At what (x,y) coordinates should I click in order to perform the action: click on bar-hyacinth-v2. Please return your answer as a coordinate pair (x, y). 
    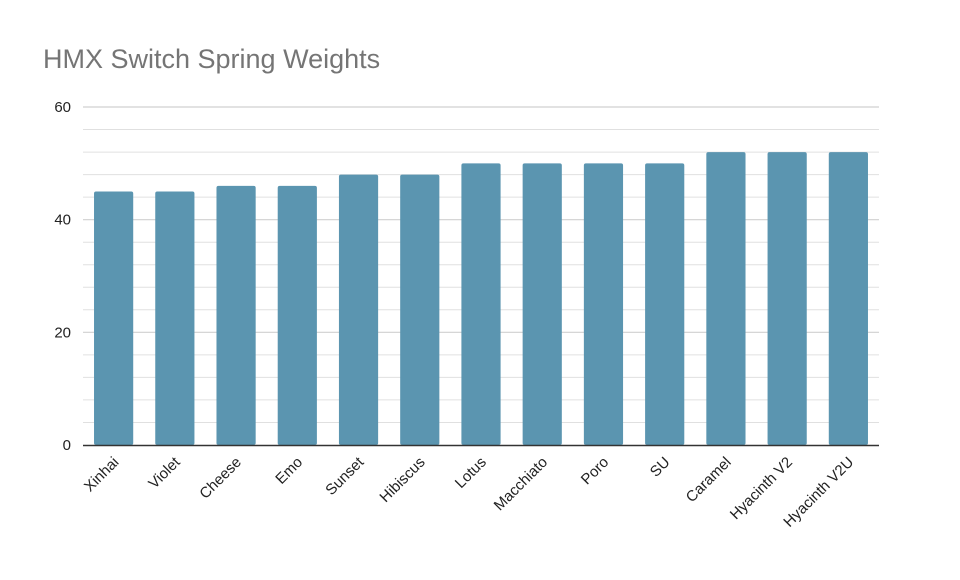
    Looking at the image, I should click on (787, 299).